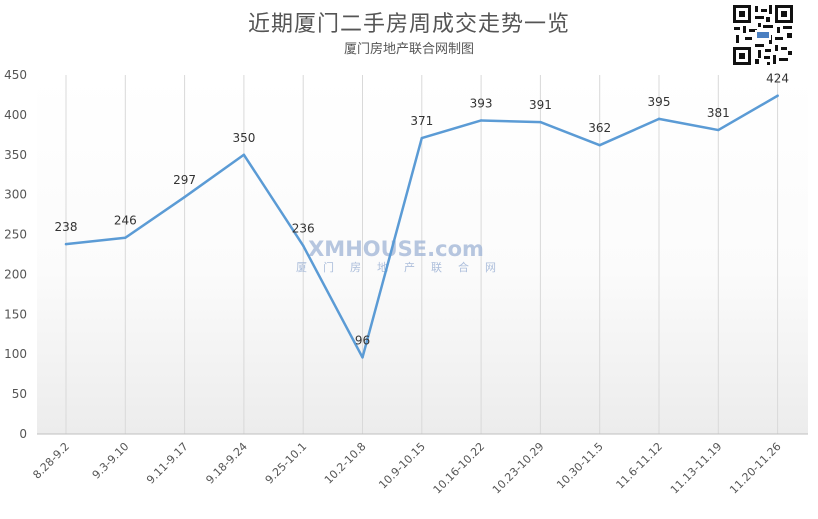 The height and width of the screenshot is (519, 818). Describe the element at coordinates (303, 229) in the screenshot. I see `data-label: 236` at that location.